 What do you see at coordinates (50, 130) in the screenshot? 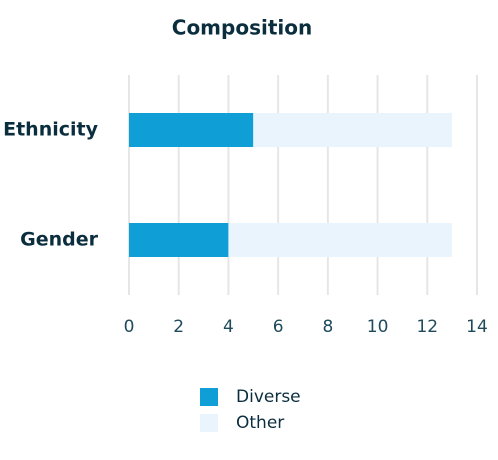
I see `y-tick-label: Ethnicity` at bounding box center [50, 130].